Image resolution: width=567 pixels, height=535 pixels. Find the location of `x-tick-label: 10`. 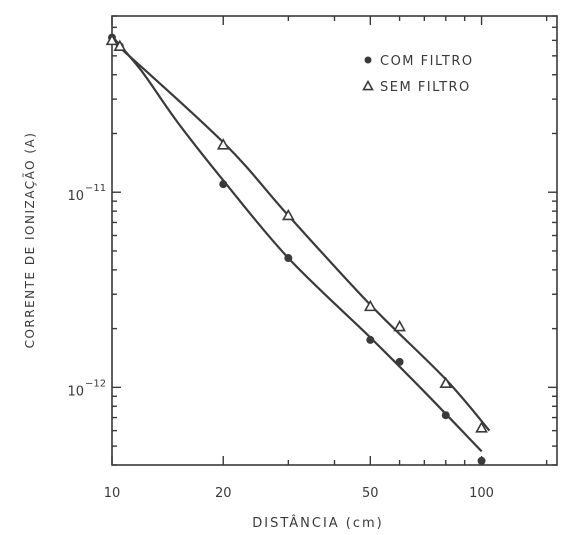

x-tick-label: 10 is located at coordinates (112, 493).